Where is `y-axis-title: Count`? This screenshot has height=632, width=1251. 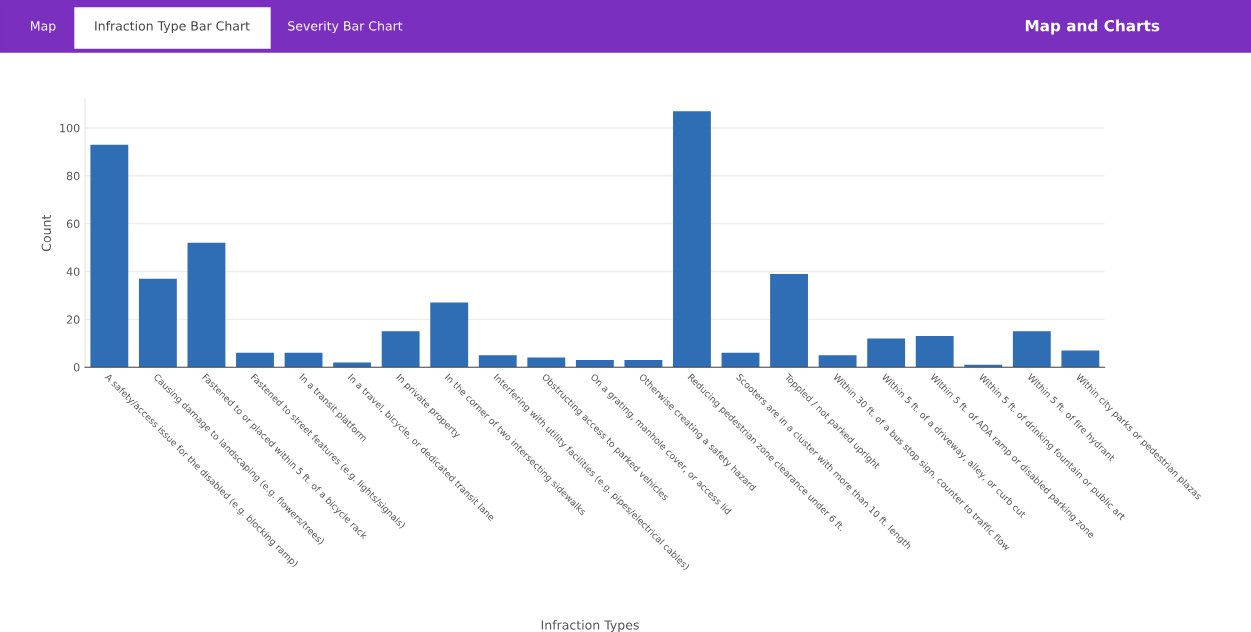 y-axis-title: Count is located at coordinates (46, 233).